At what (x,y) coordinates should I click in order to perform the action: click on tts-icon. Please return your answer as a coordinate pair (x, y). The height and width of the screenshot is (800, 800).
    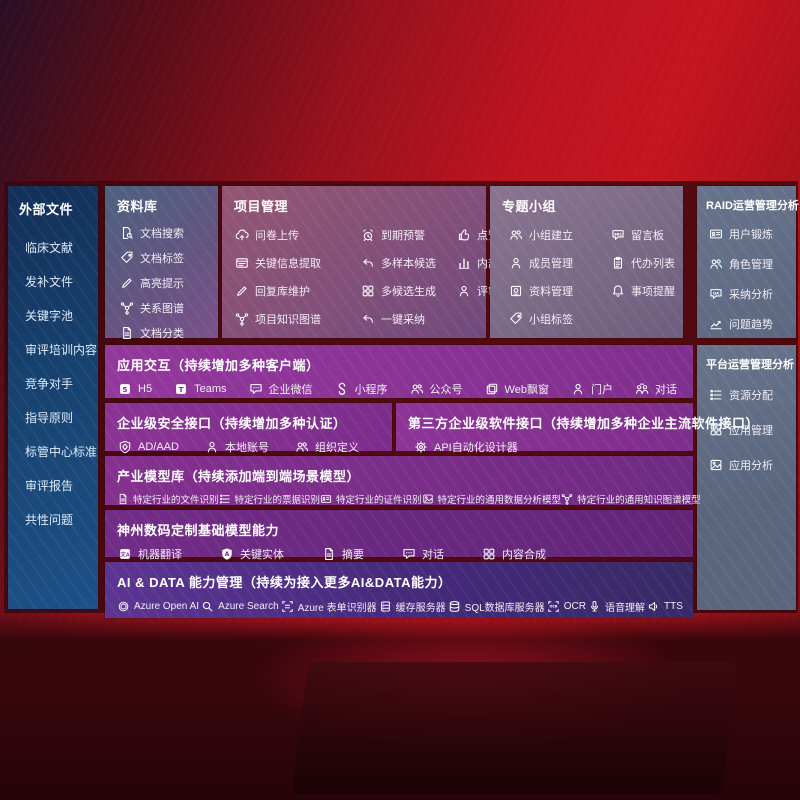
    Looking at the image, I should click on (653, 606).